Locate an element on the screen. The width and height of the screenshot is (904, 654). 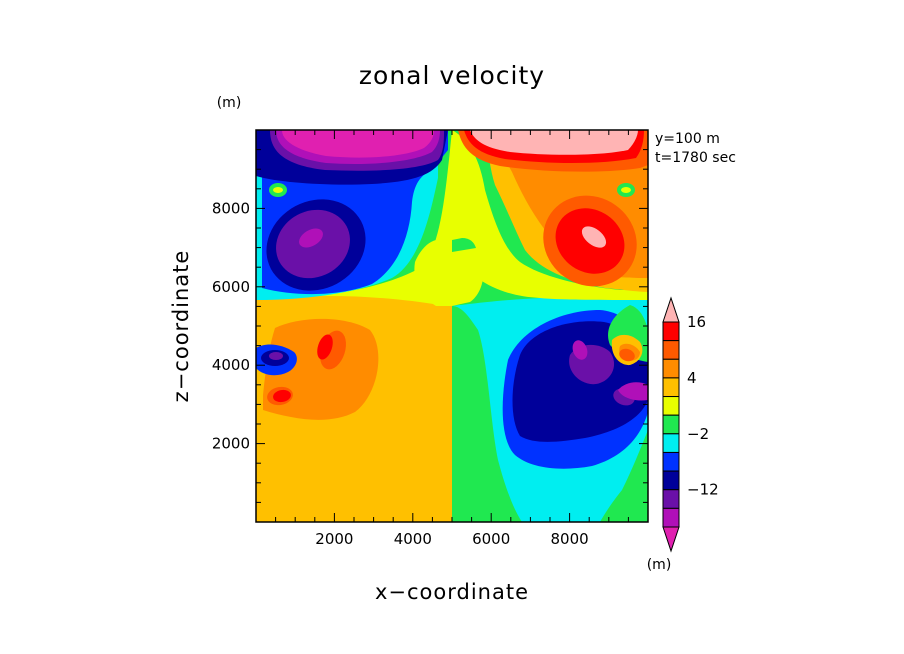
colorbar-label: −12 is located at coordinates (703, 490).